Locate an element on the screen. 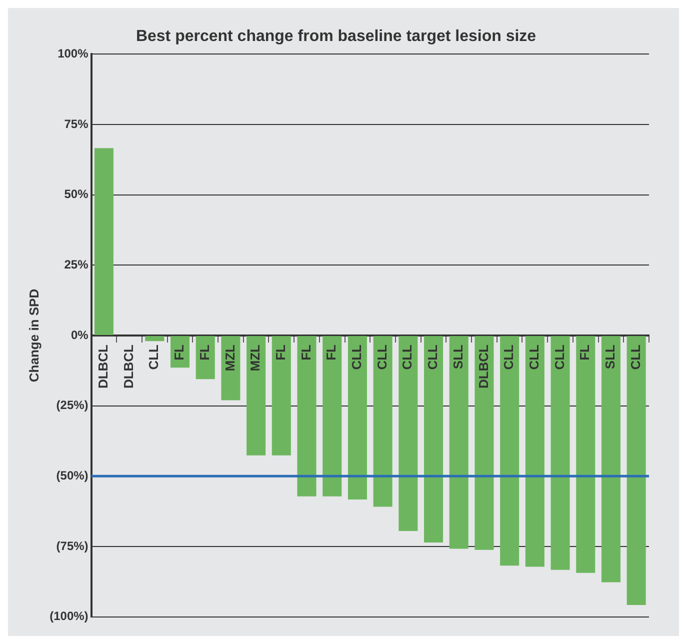  y-tick-label: 50% is located at coordinates (76, 194).